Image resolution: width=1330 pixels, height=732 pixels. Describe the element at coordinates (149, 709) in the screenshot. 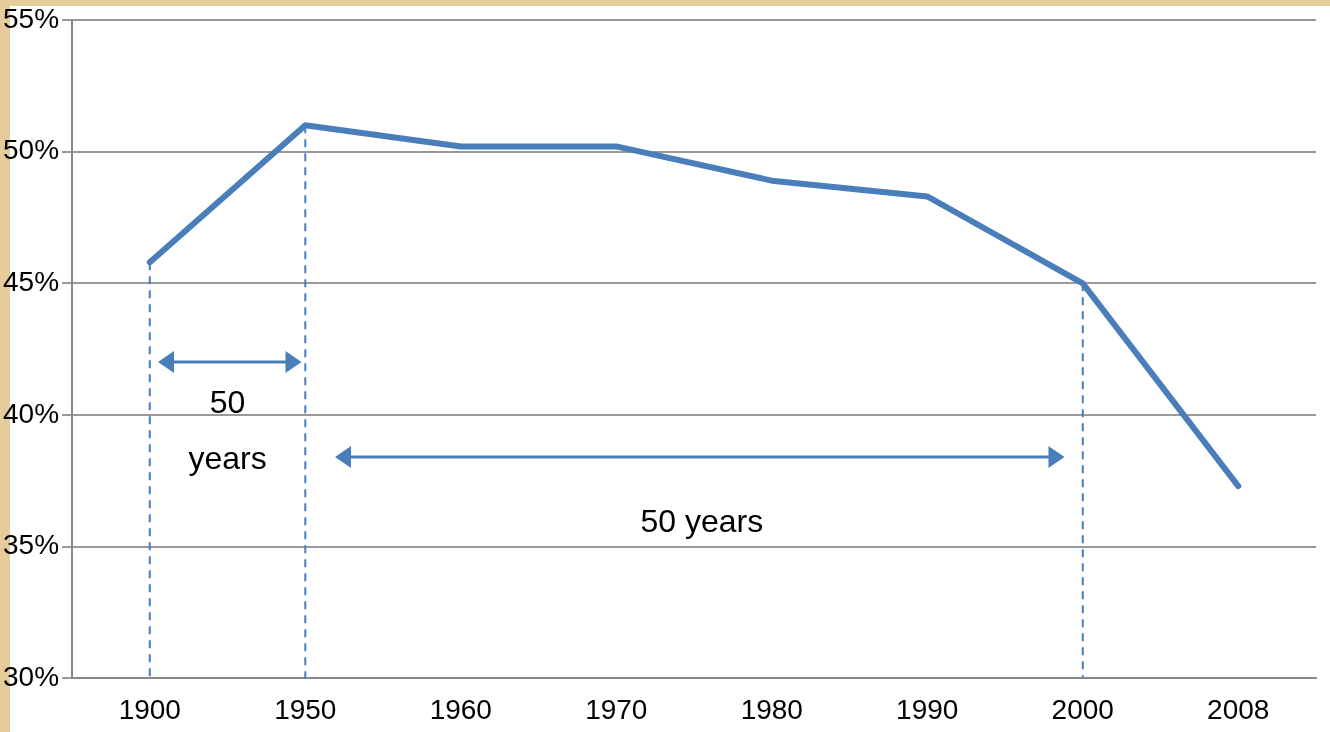

I see `x-tick-label: 1900` at that location.